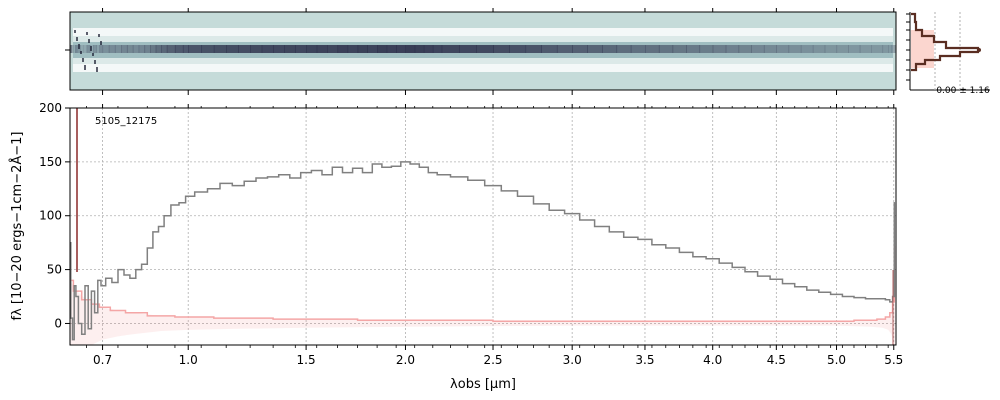 This screenshot has height=400, width=1000. Describe the element at coordinates (712, 360) in the screenshot. I see `x-tick-label: 4.0` at that location.